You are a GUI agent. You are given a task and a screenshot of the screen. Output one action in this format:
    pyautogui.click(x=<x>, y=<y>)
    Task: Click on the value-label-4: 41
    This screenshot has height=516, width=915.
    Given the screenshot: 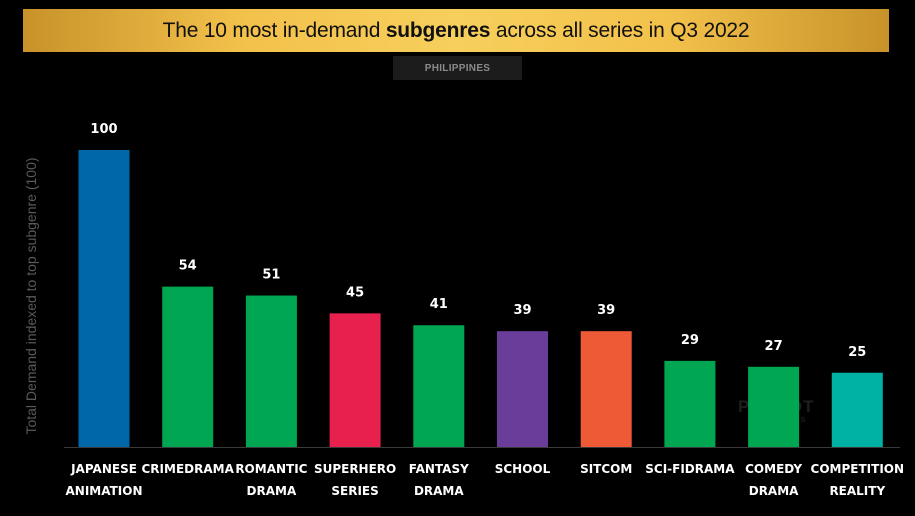 What is the action you would take?
    pyautogui.click(x=439, y=304)
    